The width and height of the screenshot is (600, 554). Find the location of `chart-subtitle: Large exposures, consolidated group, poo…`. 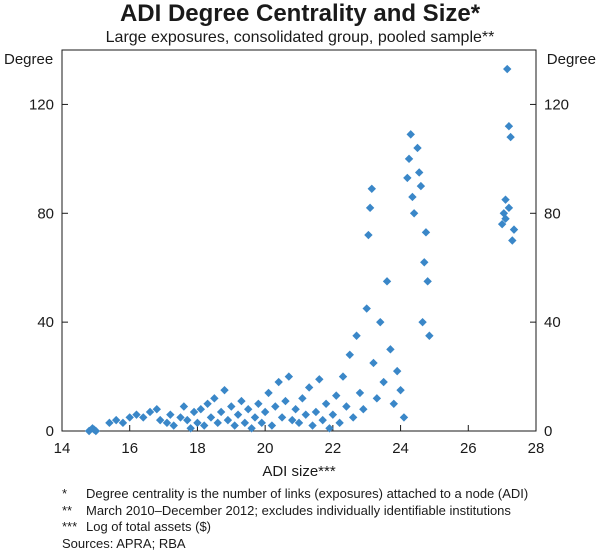

chart-subtitle: Large exposures, consolidated group, poo… is located at coordinates (300, 37).